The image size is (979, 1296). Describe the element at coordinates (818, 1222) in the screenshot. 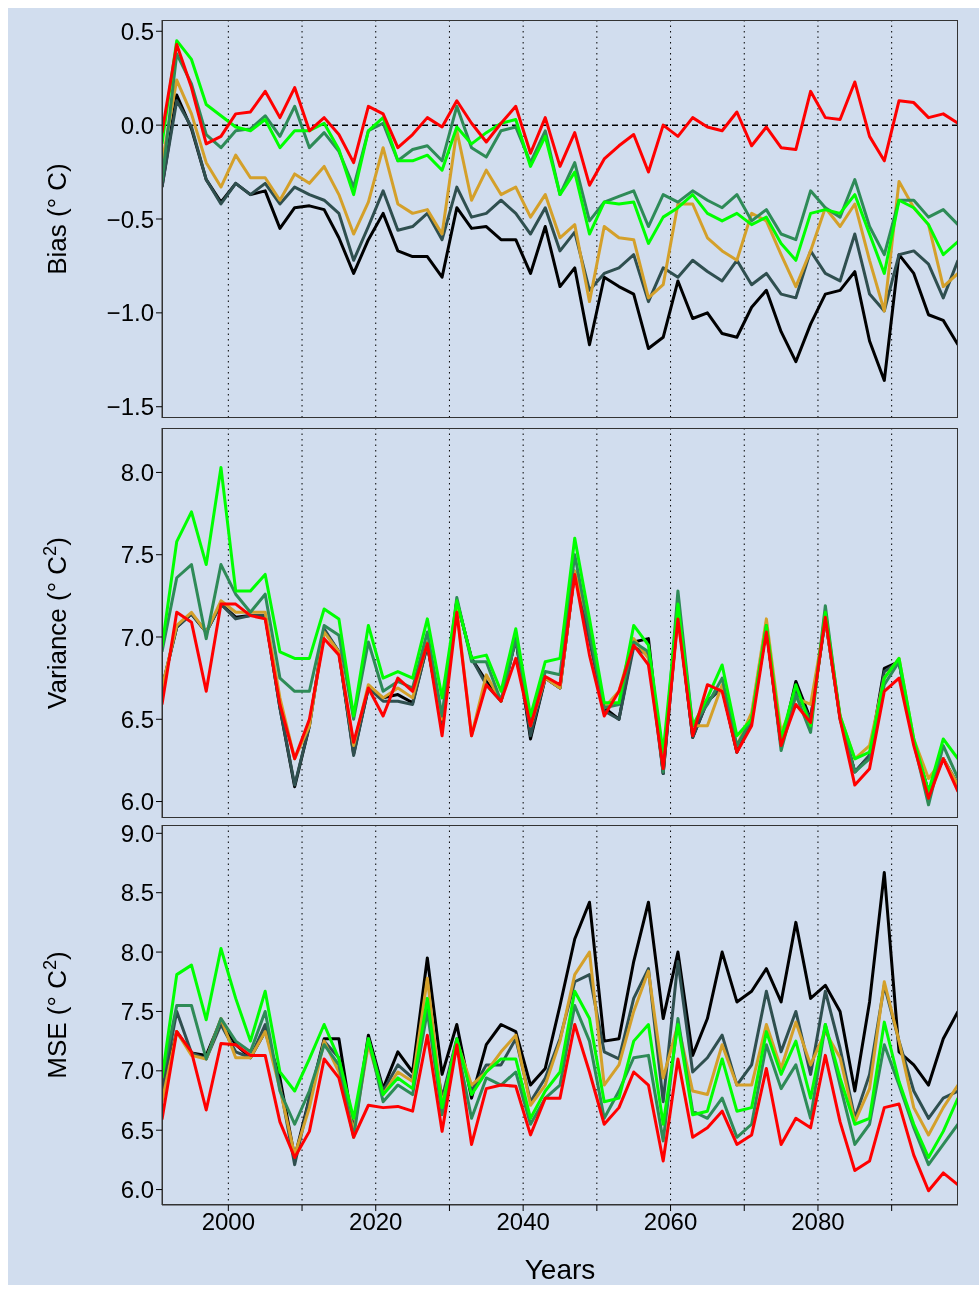

I see `x-tick-label: 2080` at that location.